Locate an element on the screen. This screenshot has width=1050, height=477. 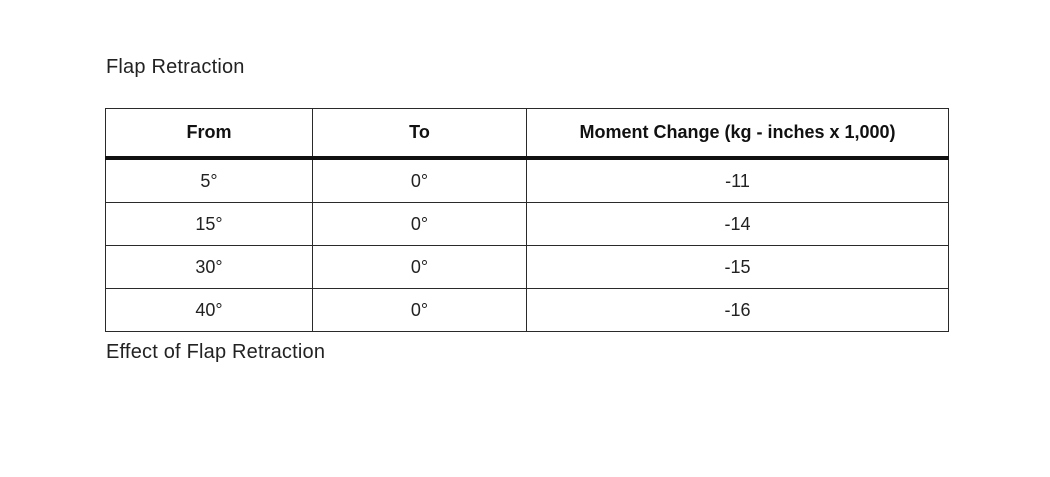
cell-from: 30° is located at coordinates (209, 267).